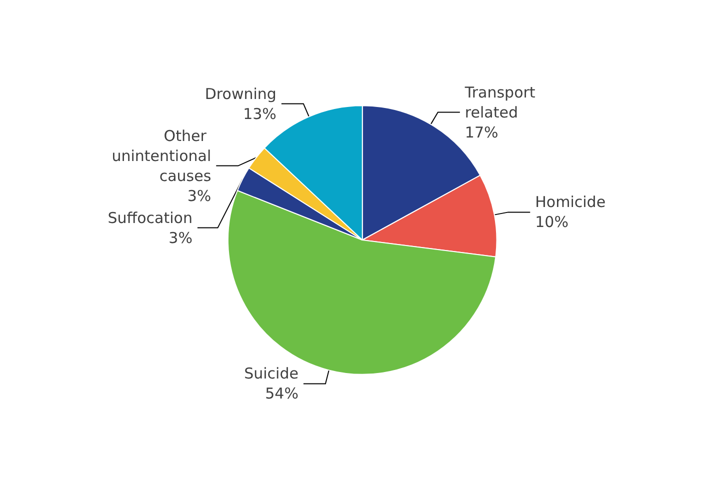 The width and height of the screenshot is (705, 480). I want to click on slice-label: Drowning, so click(240, 93).